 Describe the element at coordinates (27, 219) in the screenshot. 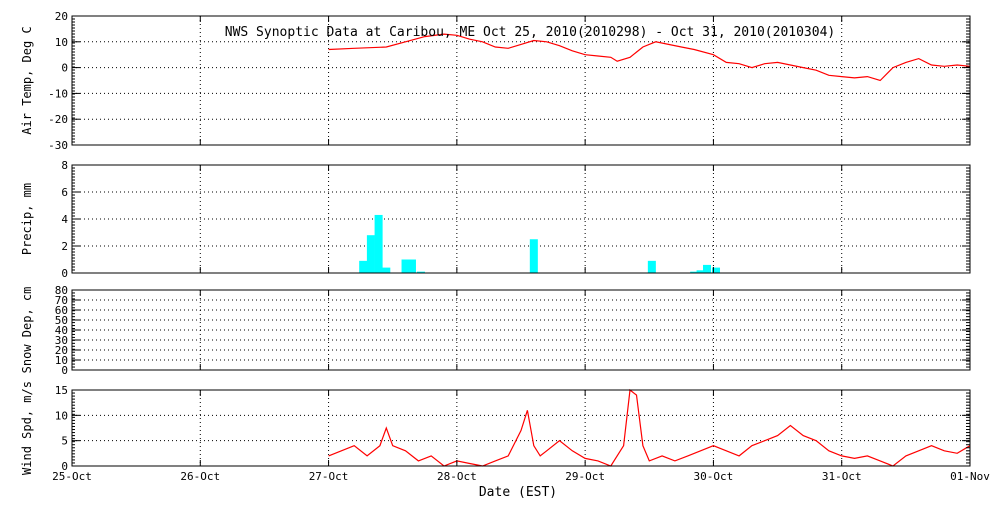

I see `y-axis-label: Precip, mm` at that location.